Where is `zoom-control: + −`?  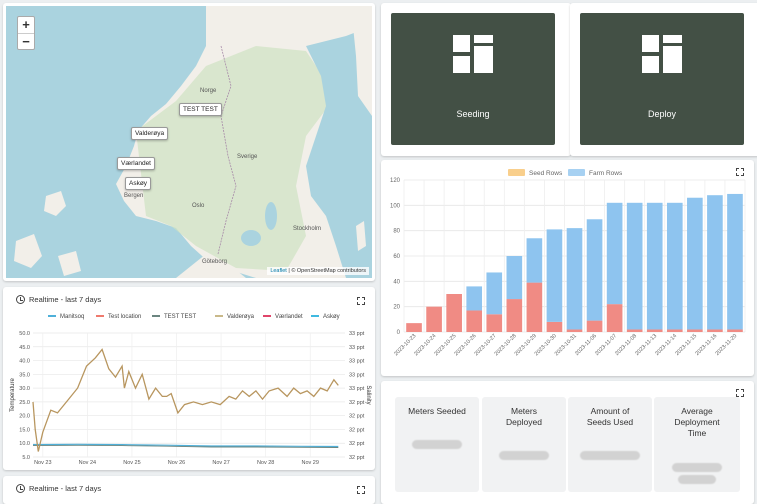 zoom-control: + − is located at coordinates (26, 33).